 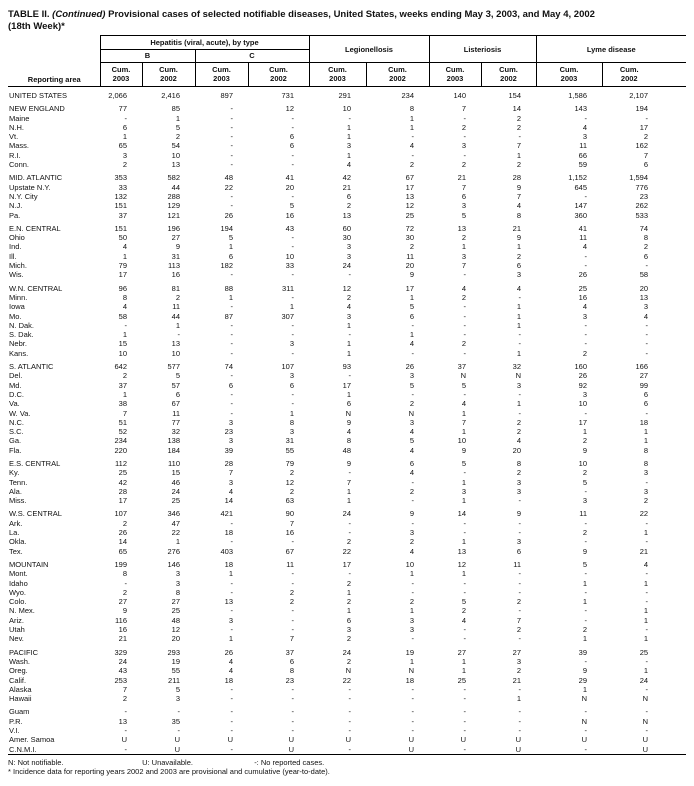 I want to click on reporting-area-cell: V.I., so click(x=14, y=730).